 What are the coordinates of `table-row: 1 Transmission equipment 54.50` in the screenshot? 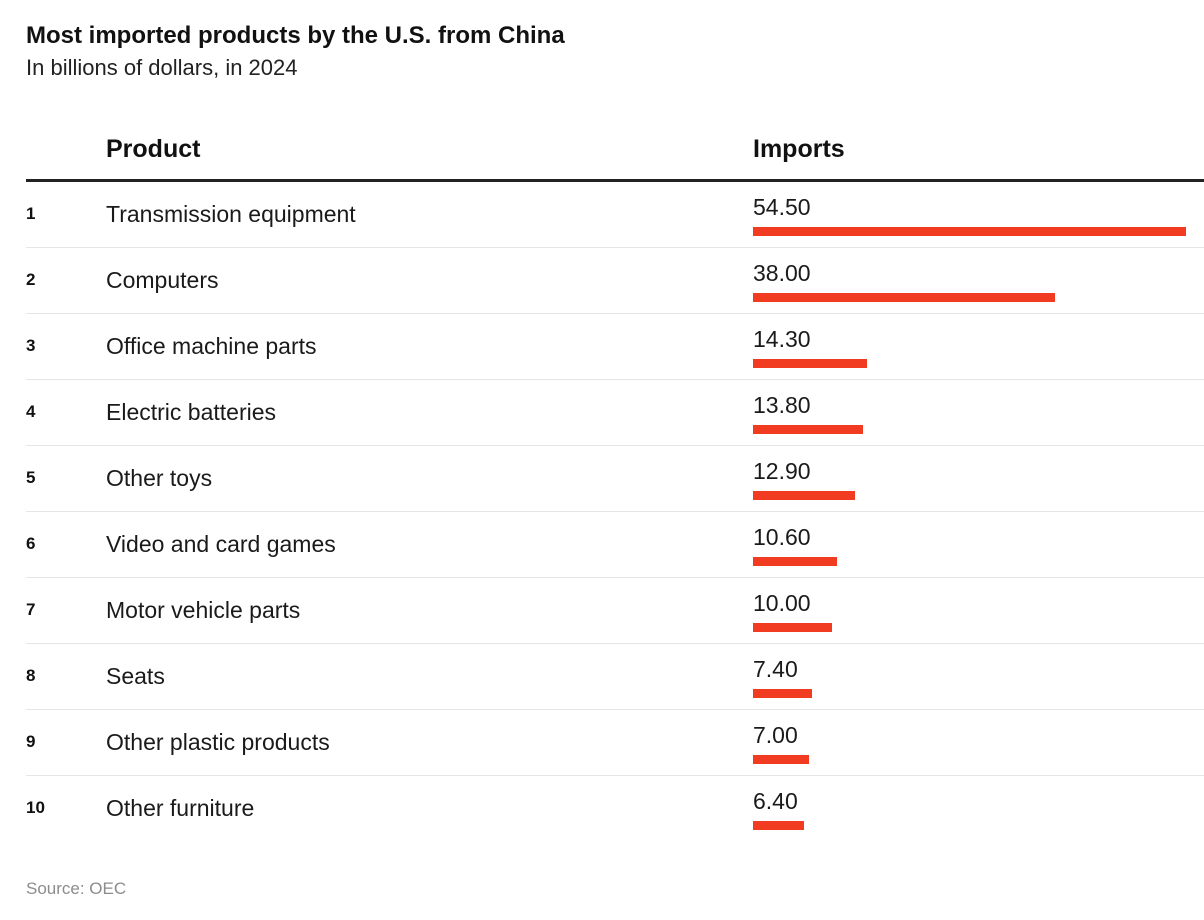 It's located at (615, 215).